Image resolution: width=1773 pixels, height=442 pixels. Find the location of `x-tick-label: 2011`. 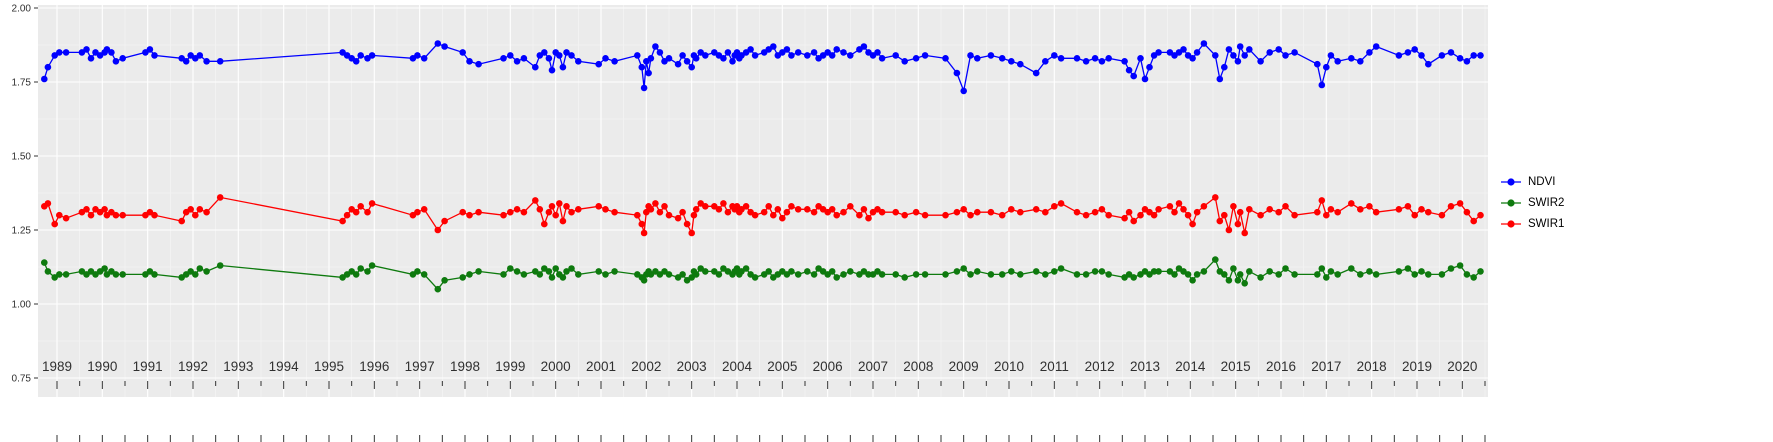

x-tick-label: 2011 is located at coordinates (1054, 366).